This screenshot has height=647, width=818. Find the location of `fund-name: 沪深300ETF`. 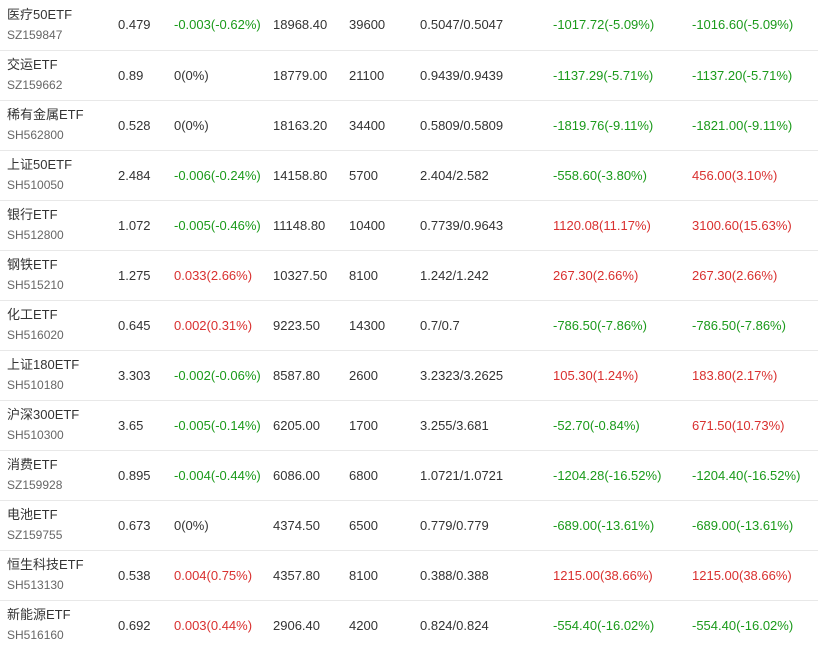

fund-name: 沪深300ETF is located at coordinates (43, 414).